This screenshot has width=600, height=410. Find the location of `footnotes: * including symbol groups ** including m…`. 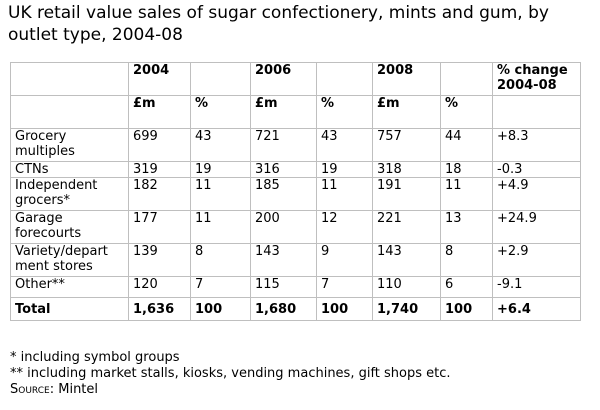

footnotes: * including symbol groups ** including m… is located at coordinates (300, 374).